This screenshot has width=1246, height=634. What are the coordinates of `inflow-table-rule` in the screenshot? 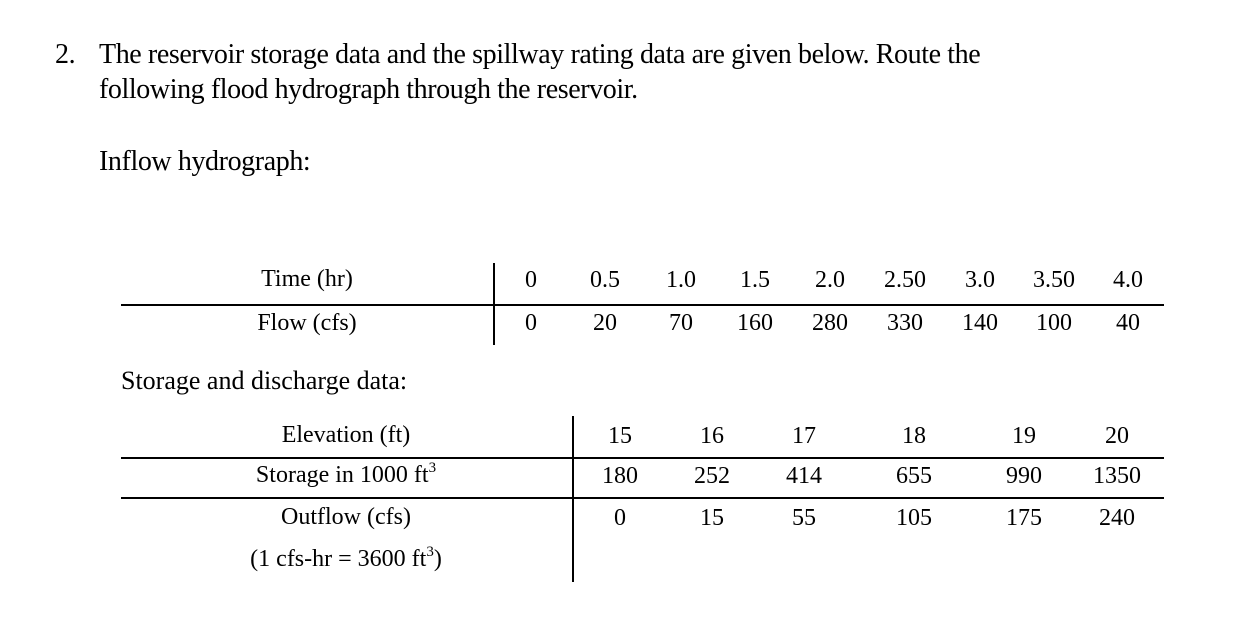 It's located at (642, 305).